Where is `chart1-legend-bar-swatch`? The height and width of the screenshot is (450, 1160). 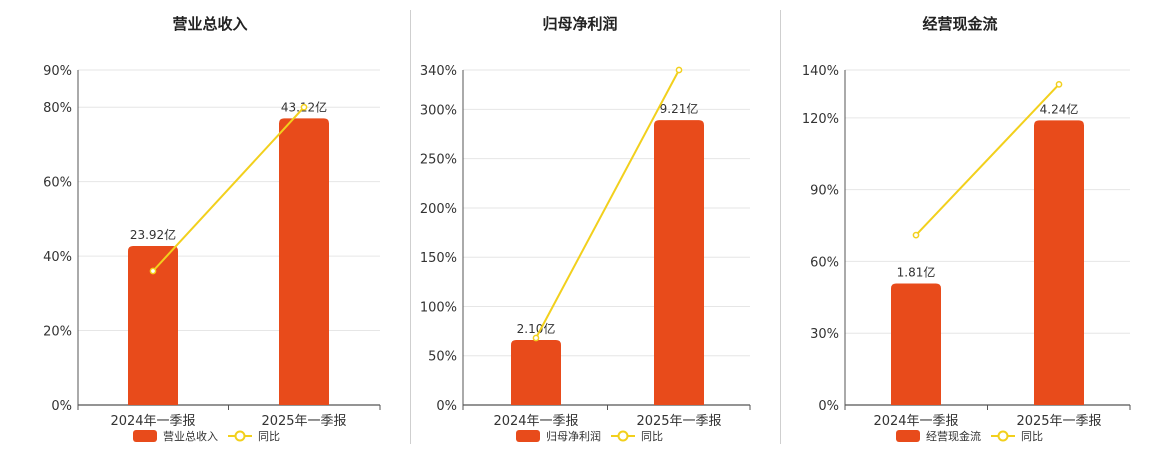
chart1-legend-bar-swatch is located at coordinates (145, 436).